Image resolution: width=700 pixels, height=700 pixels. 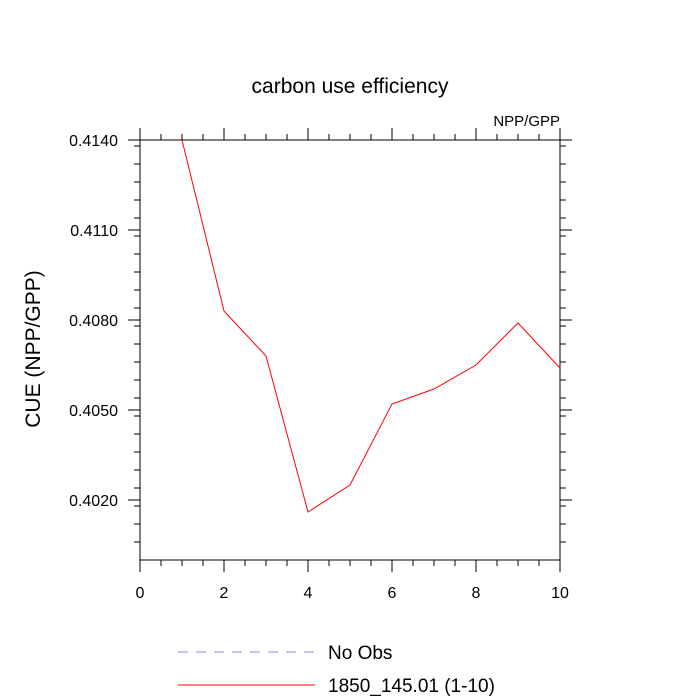 I want to click on x-tick-label: 8, so click(x=476, y=593).